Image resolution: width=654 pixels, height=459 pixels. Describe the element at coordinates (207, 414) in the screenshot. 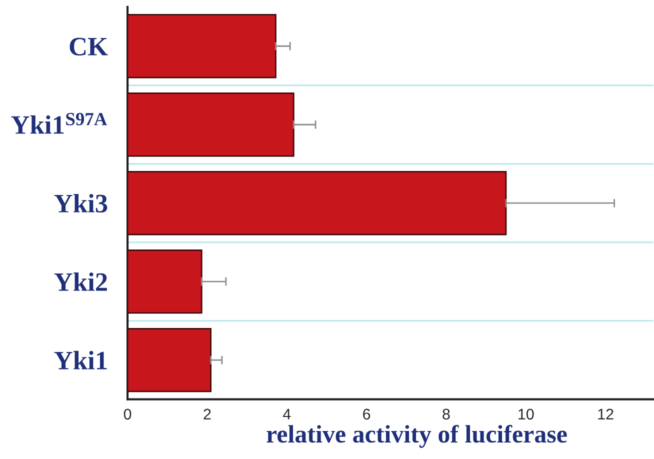

I see `x-tick-label: 2` at that location.